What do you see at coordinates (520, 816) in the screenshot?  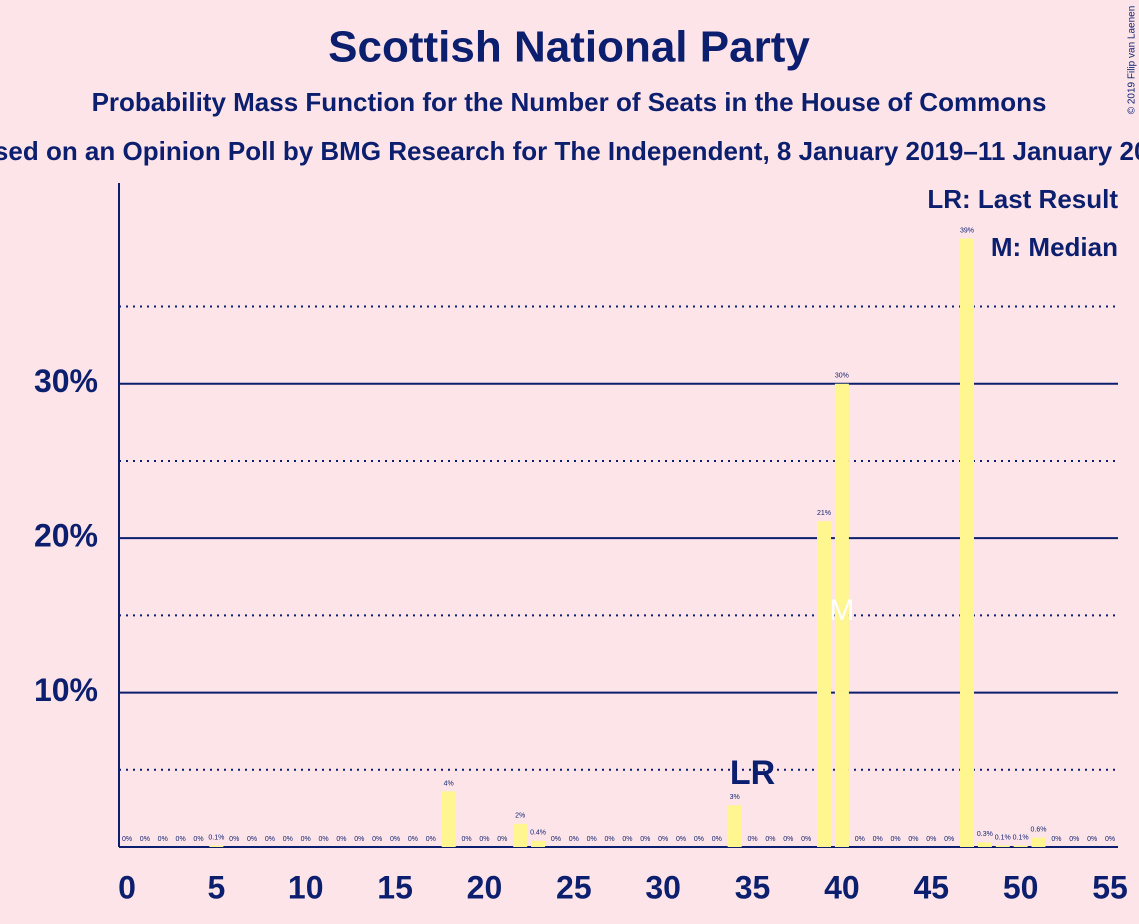 I see `value-label: 2%` at bounding box center [520, 816].